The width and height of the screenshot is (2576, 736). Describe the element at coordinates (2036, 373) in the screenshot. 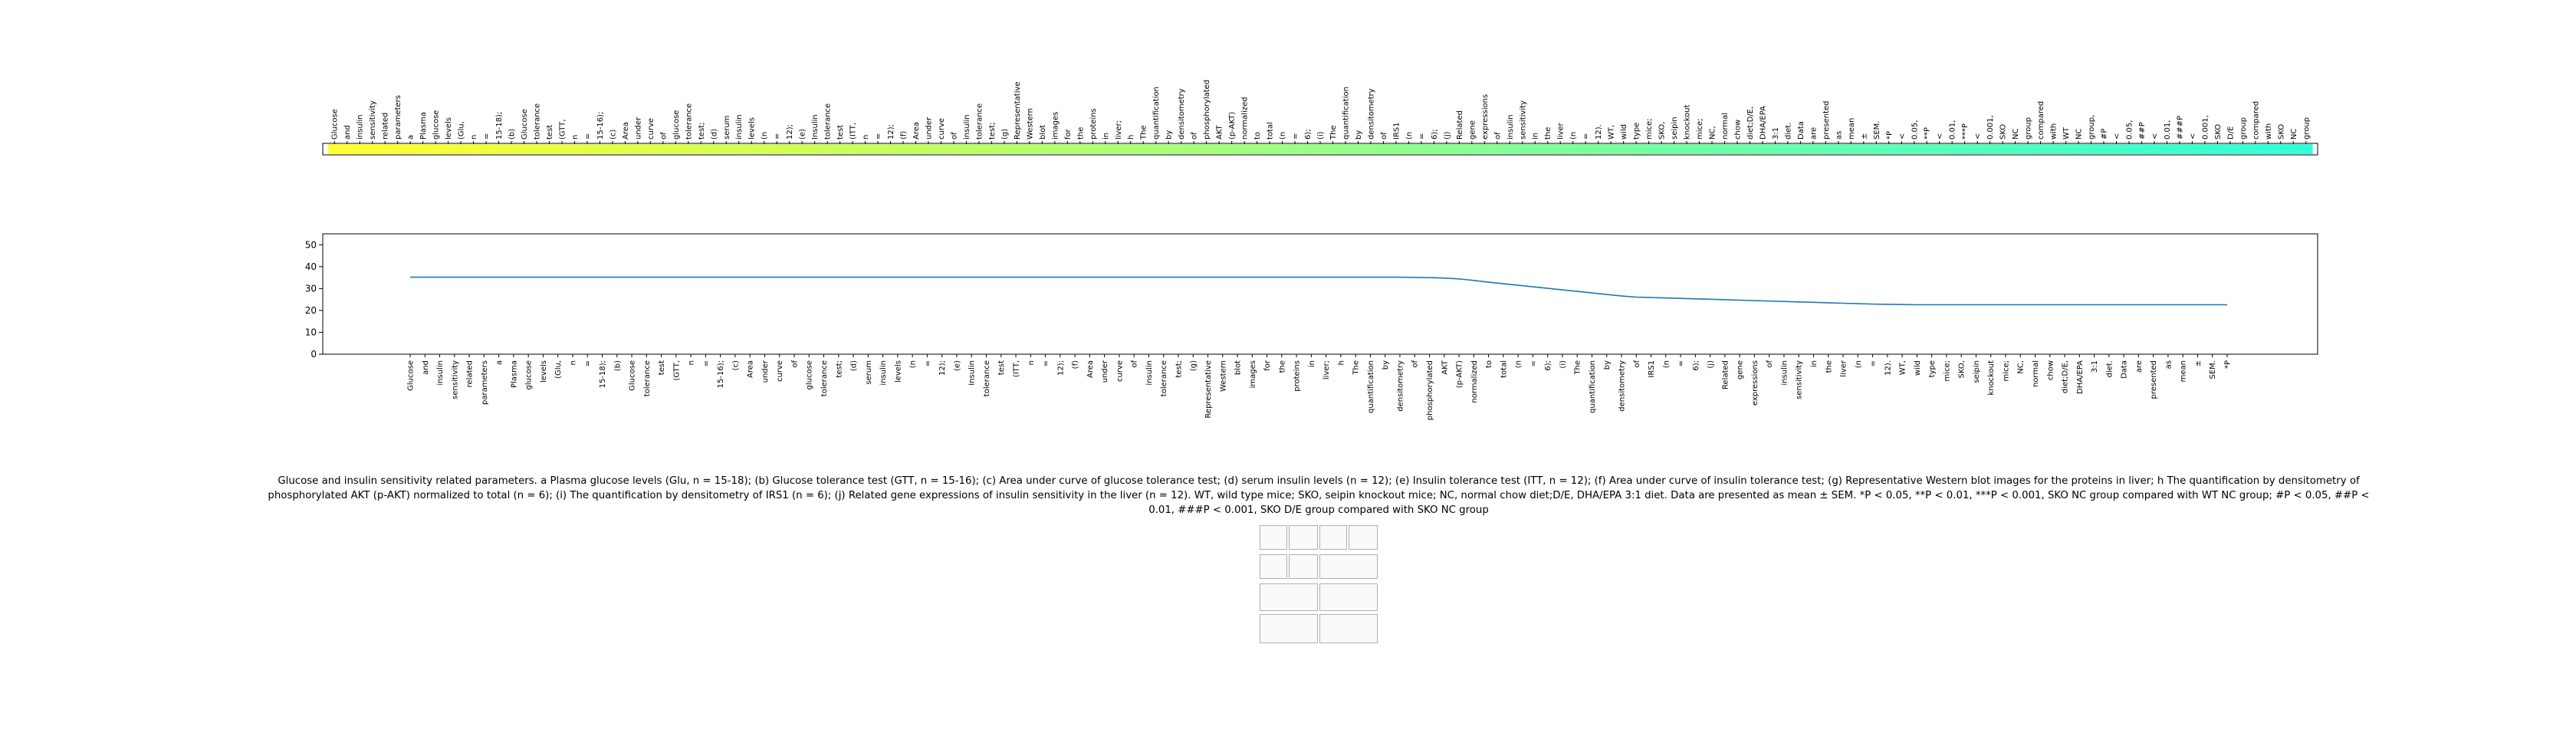

I see `x-tick-label: normal` at that location.